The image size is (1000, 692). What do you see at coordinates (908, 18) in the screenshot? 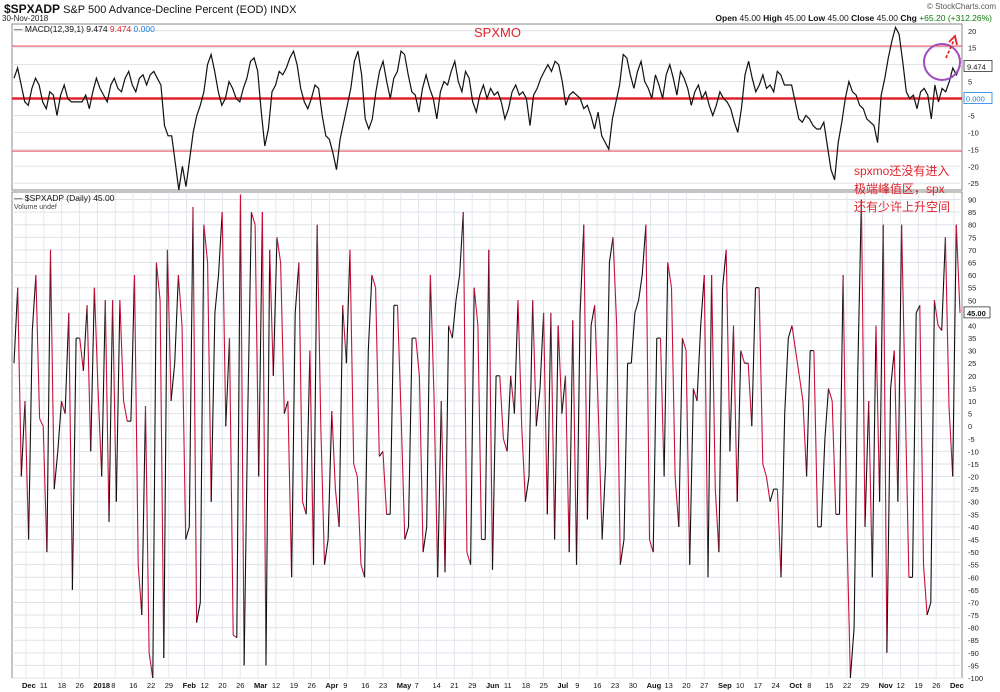
I see `chg-label: Chg` at bounding box center [908, 18].